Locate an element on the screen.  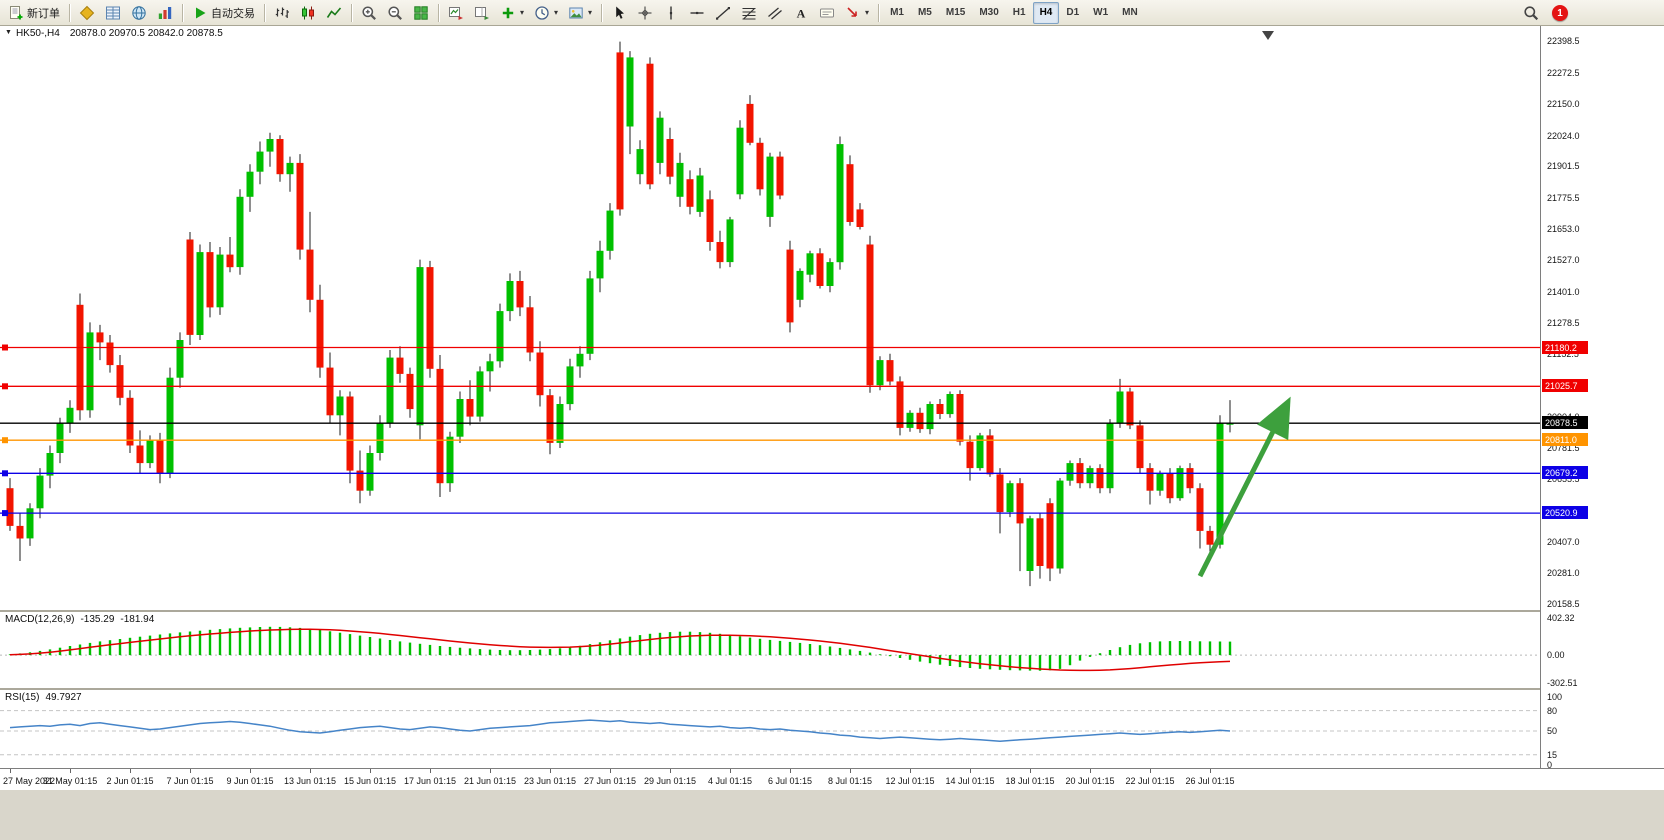
macd-chart is located at coordinates (770, 649).